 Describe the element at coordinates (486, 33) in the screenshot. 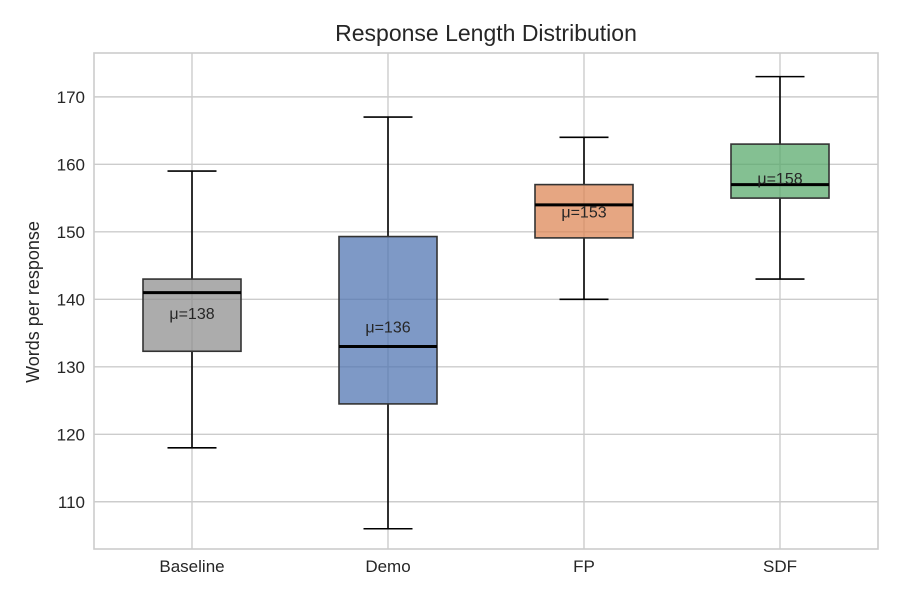

I see `chart-title: Response Length Distribution` at that location.